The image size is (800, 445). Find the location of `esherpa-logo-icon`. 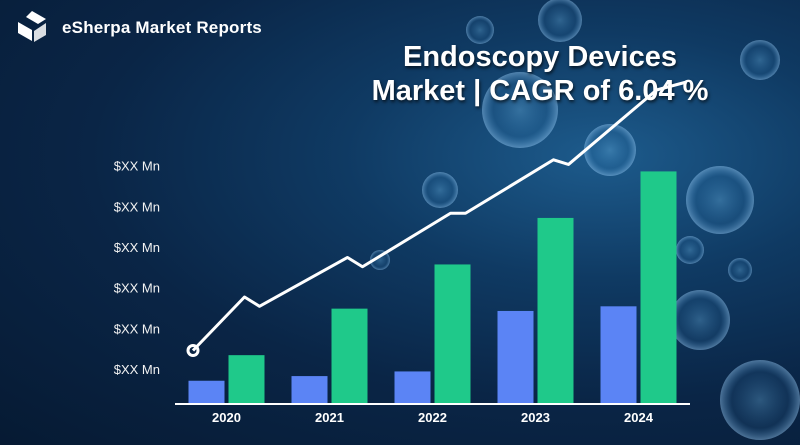

esherpa-logo-icon is located at coordinates (32, 26).